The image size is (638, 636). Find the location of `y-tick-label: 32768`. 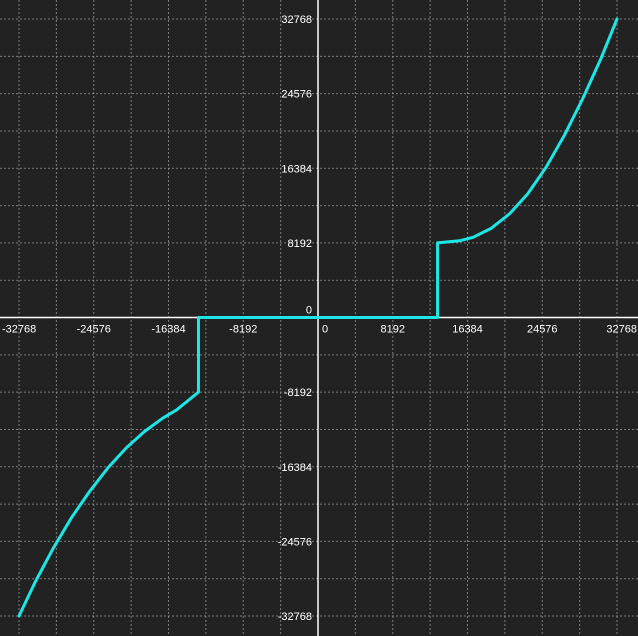

y-tick-label: 32768 is located at coordinates (296, 20).